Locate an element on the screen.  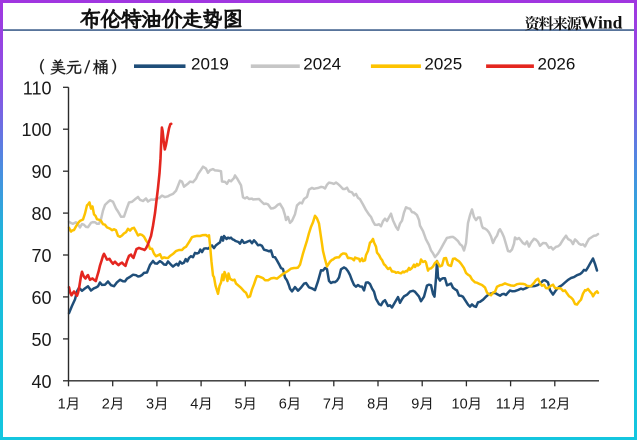
svg-text: 4 is located at coordinates (194, 404).